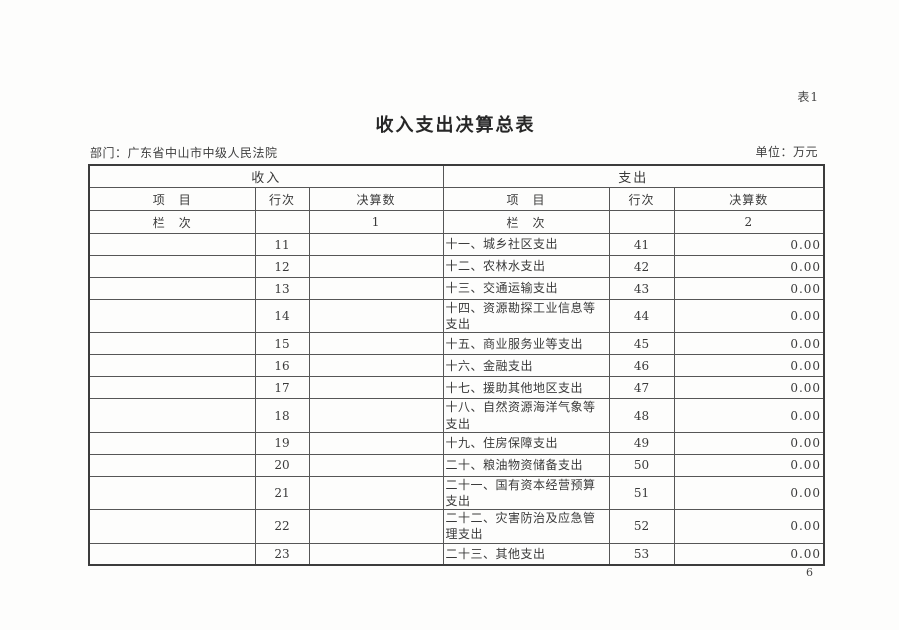  Describe the element at coordinates (282, 526) in the screenshot. I see `income-lineno-cell: 22` at that location.